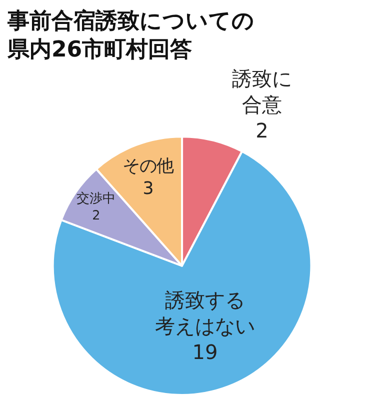 The height and width of the screenshot is (400, 375). What do you see at coordinates (262, 91) in the screenshot?
I see `slice-label: 誘致に合意` at bounding box center [262, 91].